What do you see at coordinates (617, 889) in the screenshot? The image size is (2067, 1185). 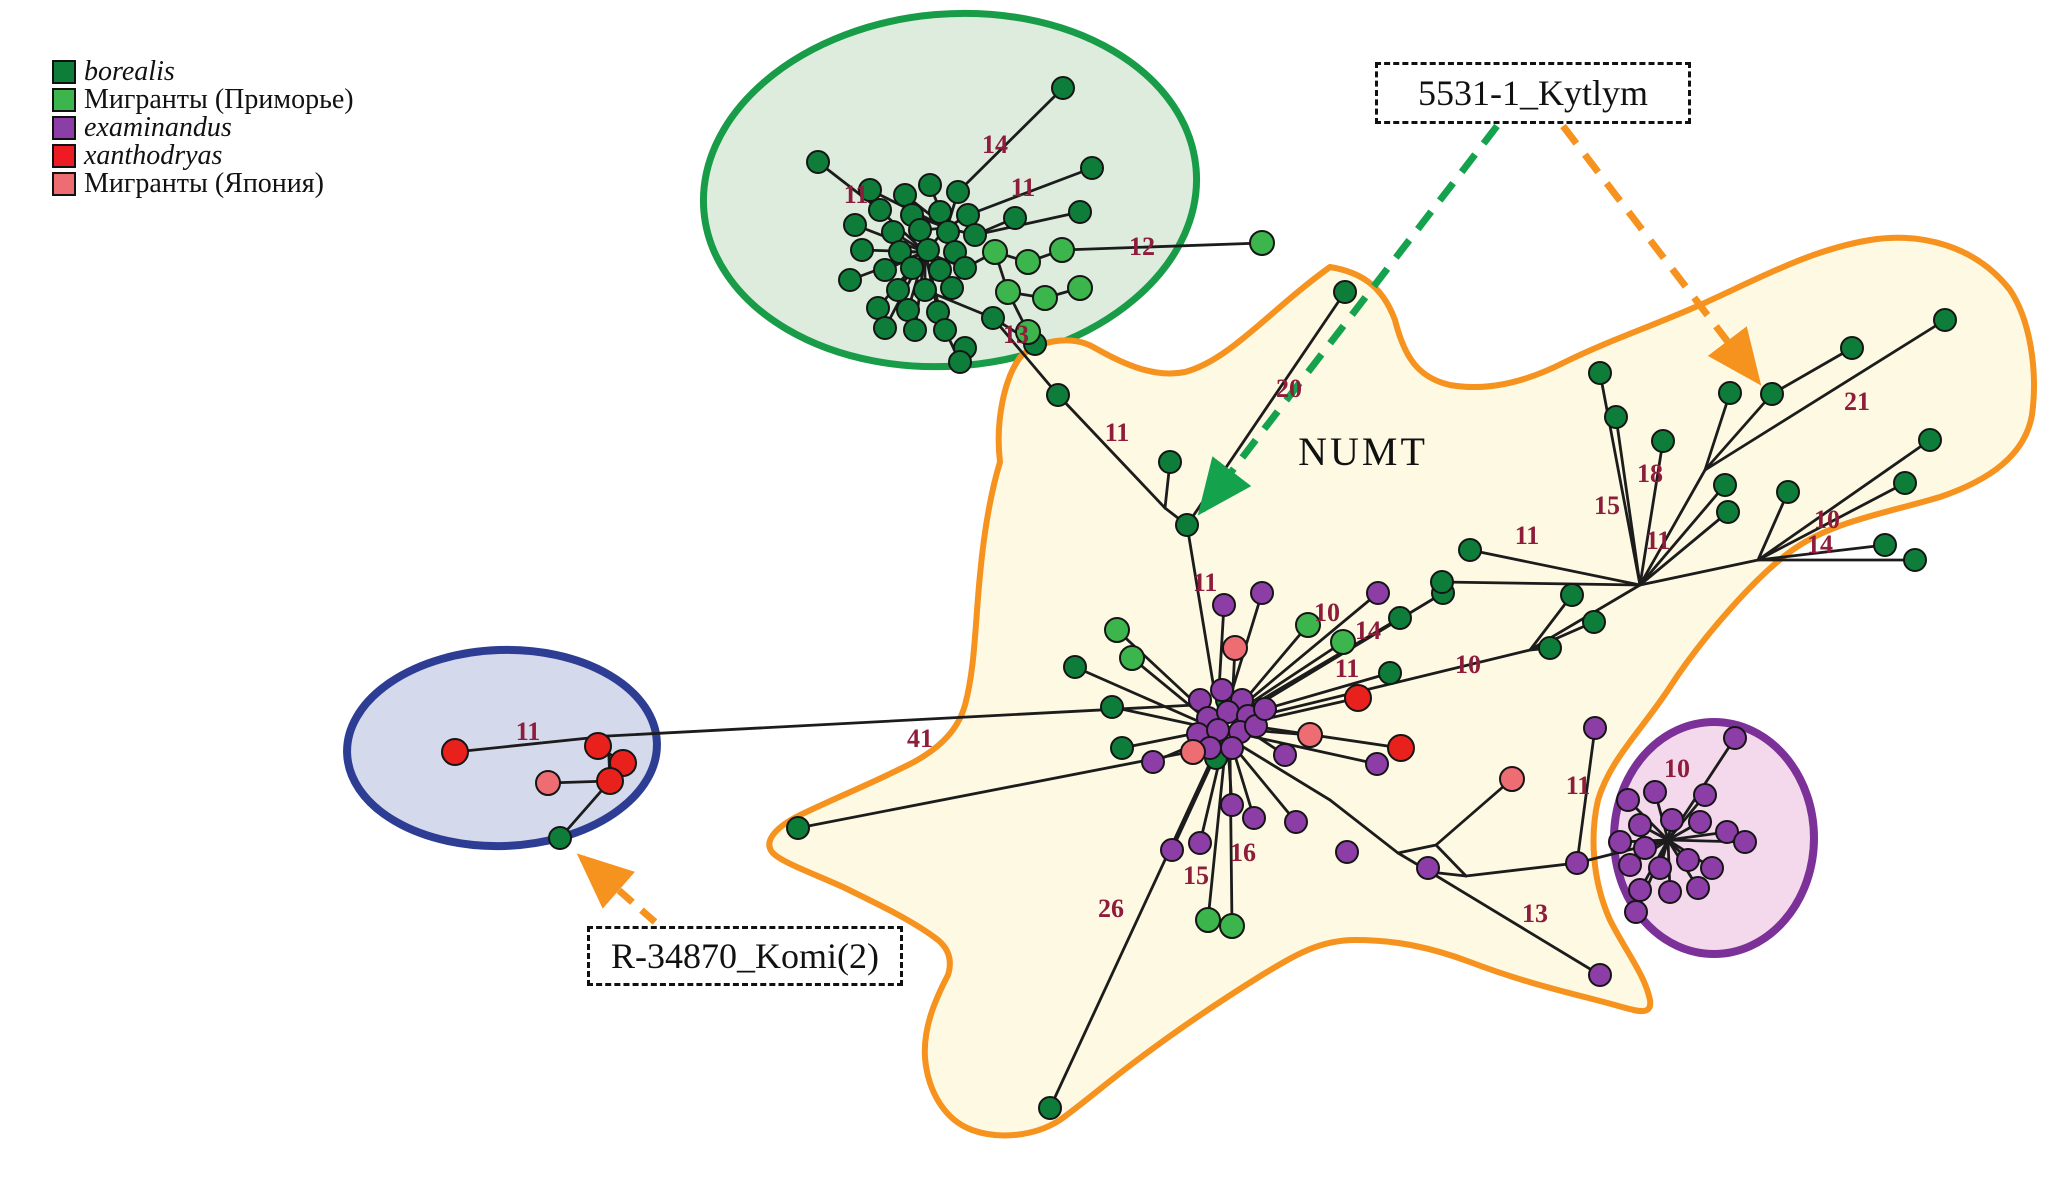 I see `komi-orange-arrow` at bounding box center [617, 889].